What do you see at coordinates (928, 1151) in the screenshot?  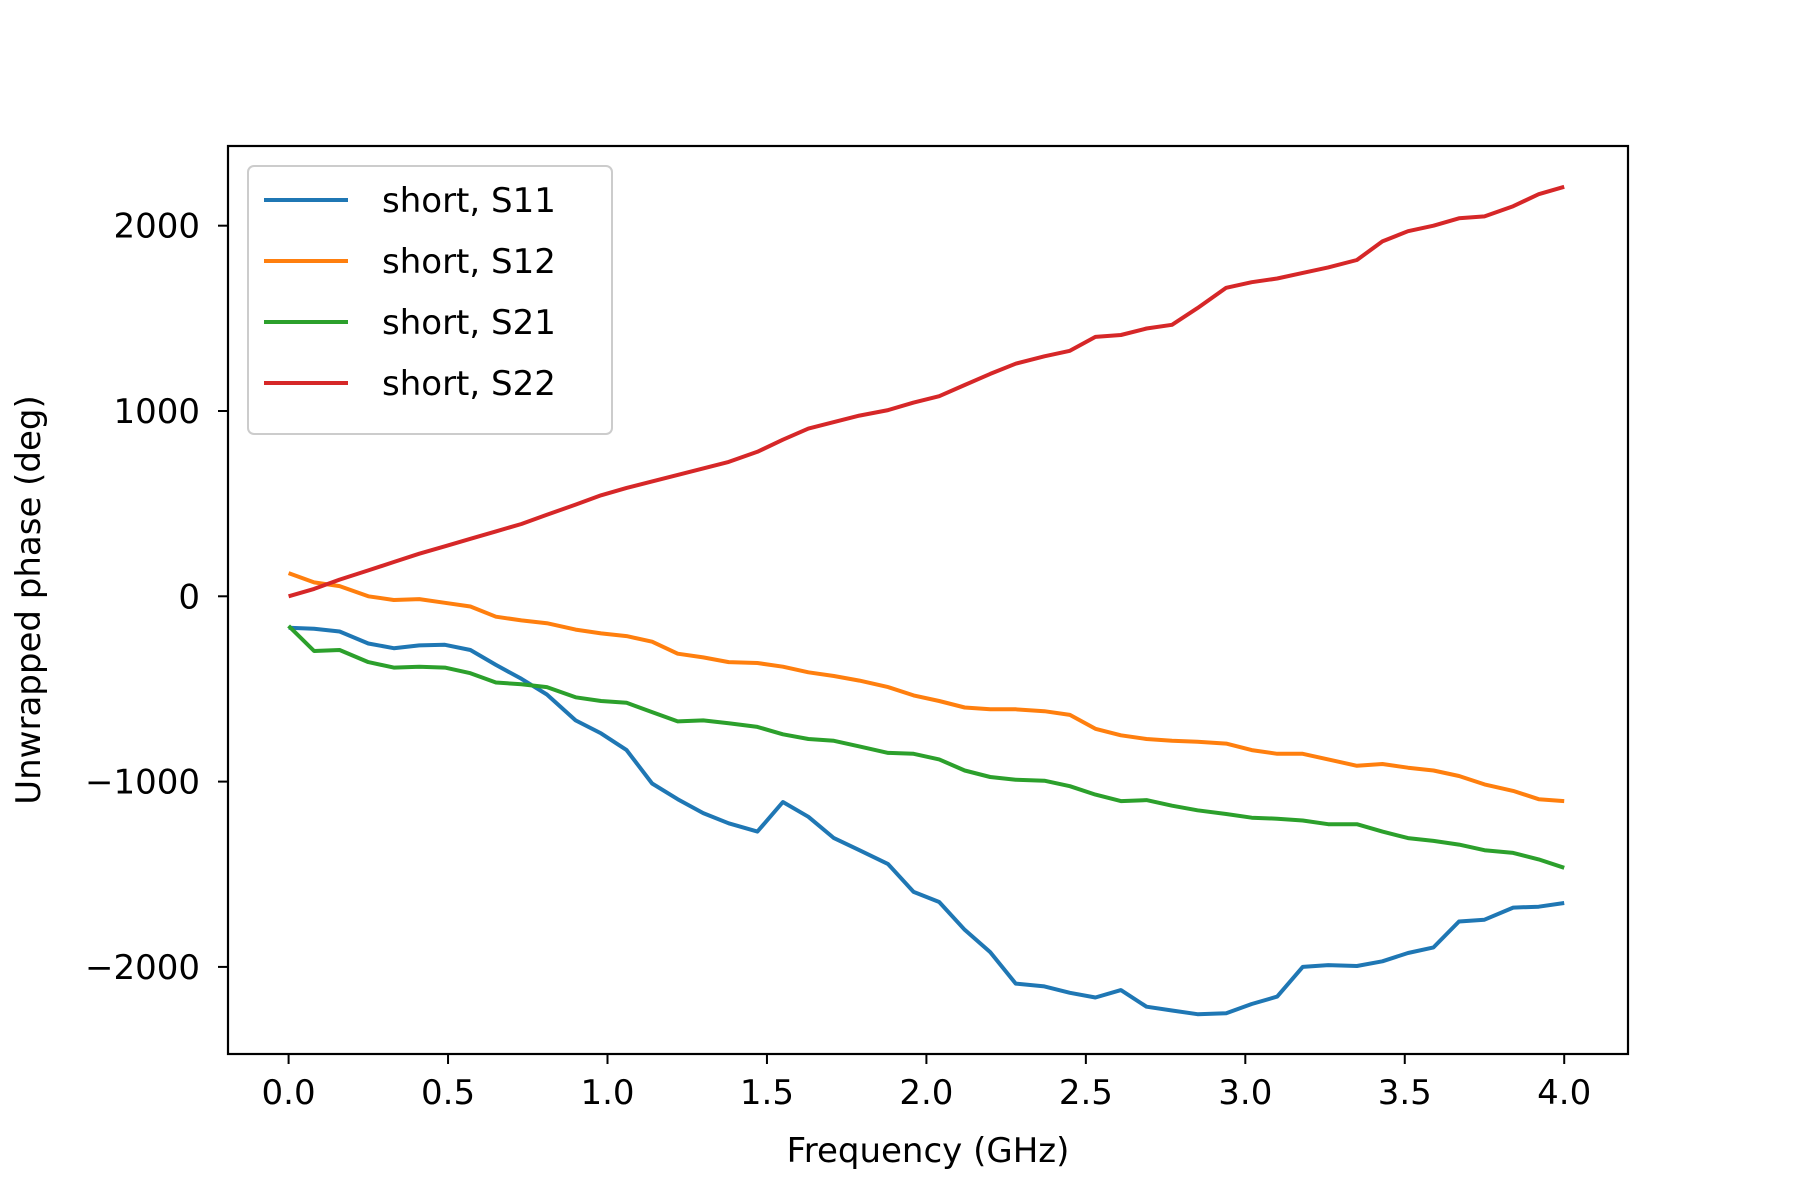 I see `x-axis-label: Frequency (GHz)` at bounding box center [928, 1151].